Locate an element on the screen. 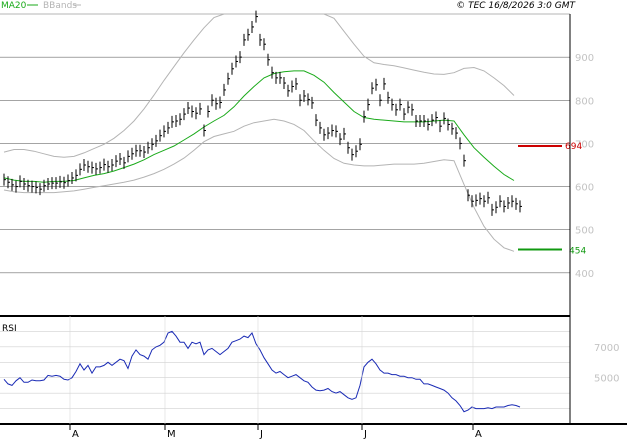 The width and height of the screenshot is (627, 440). price-y-tick-label: 600 is located at coordinates (584, 188).